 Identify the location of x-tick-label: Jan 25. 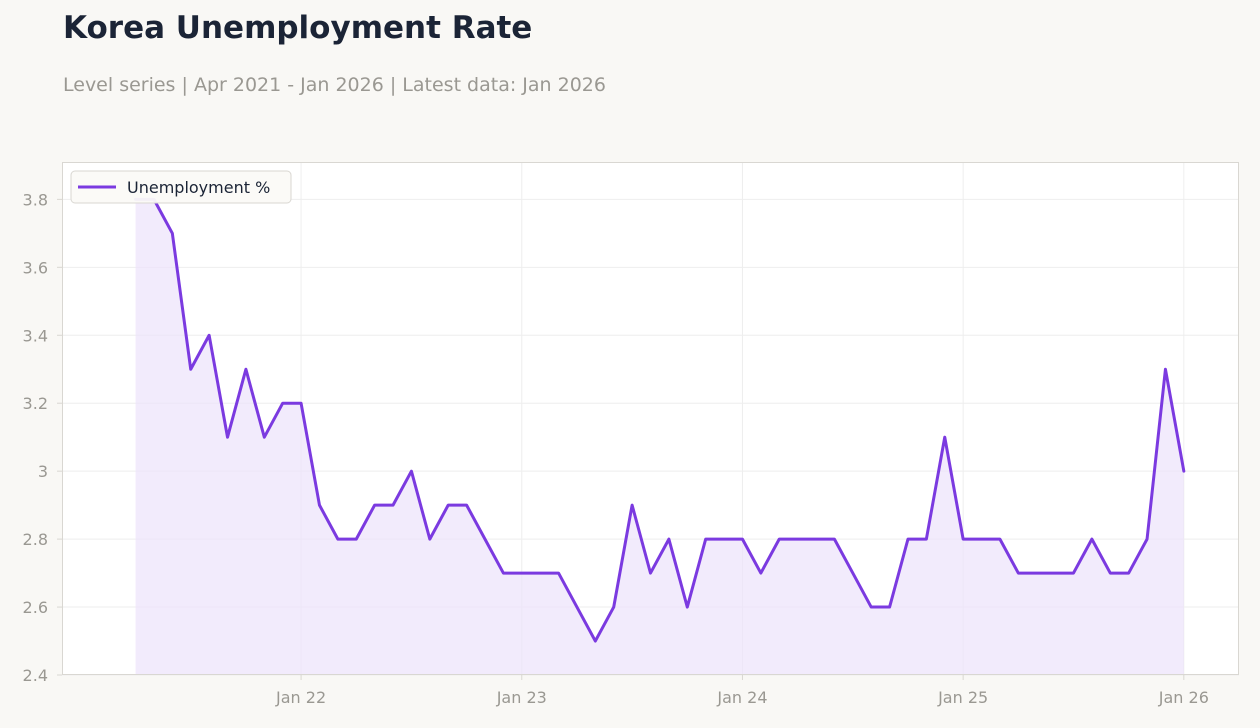
(962, 697).